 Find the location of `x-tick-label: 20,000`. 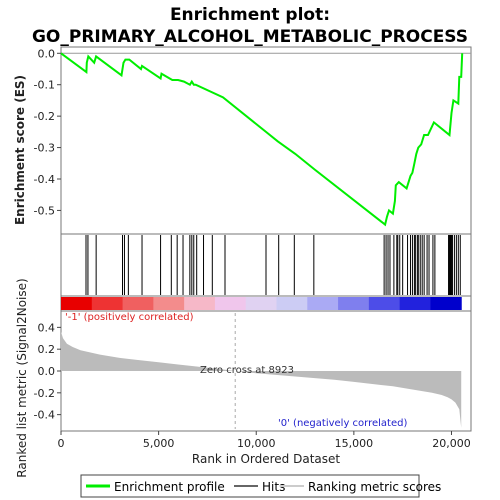

x-tick-label: 20,000 is located at coordinates (451, 443).